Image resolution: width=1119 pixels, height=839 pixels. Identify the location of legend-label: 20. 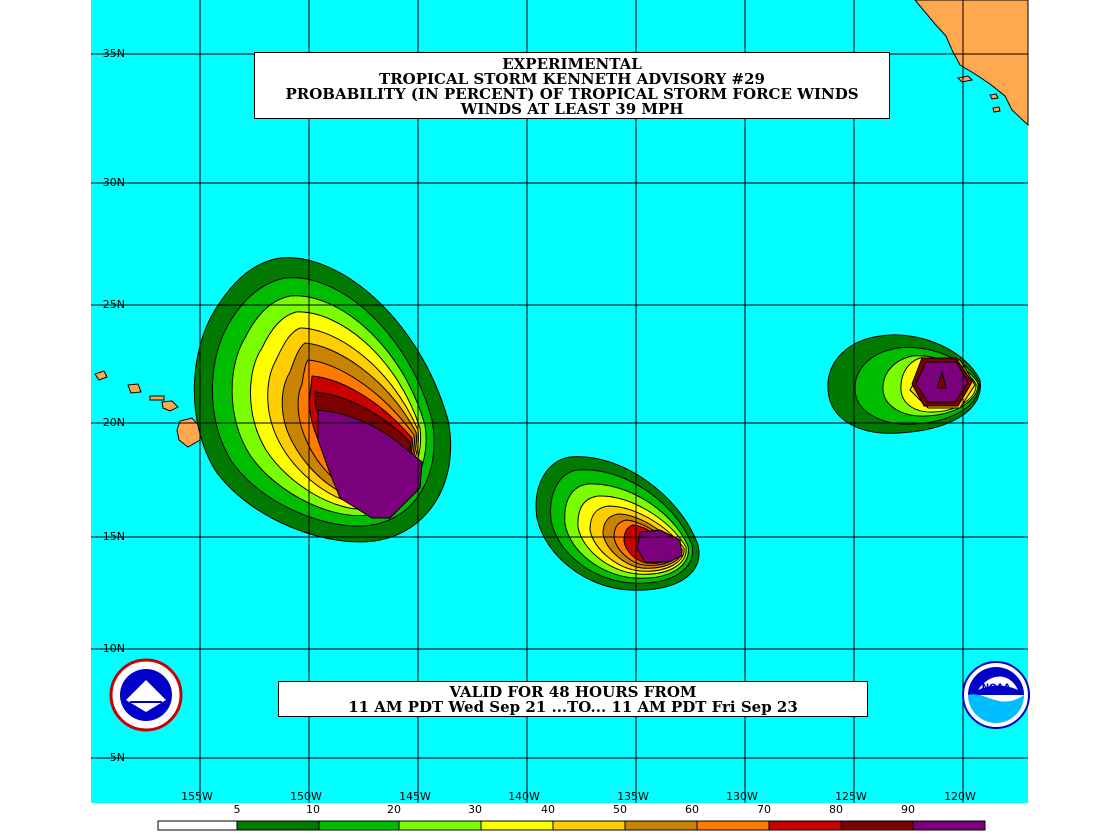
(394, 809).